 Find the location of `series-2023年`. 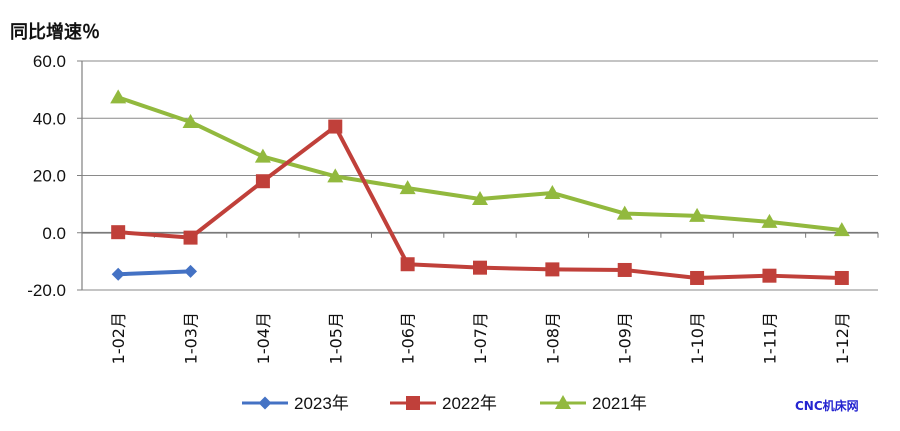

series-2023年 is located at coordinates (154, 272).